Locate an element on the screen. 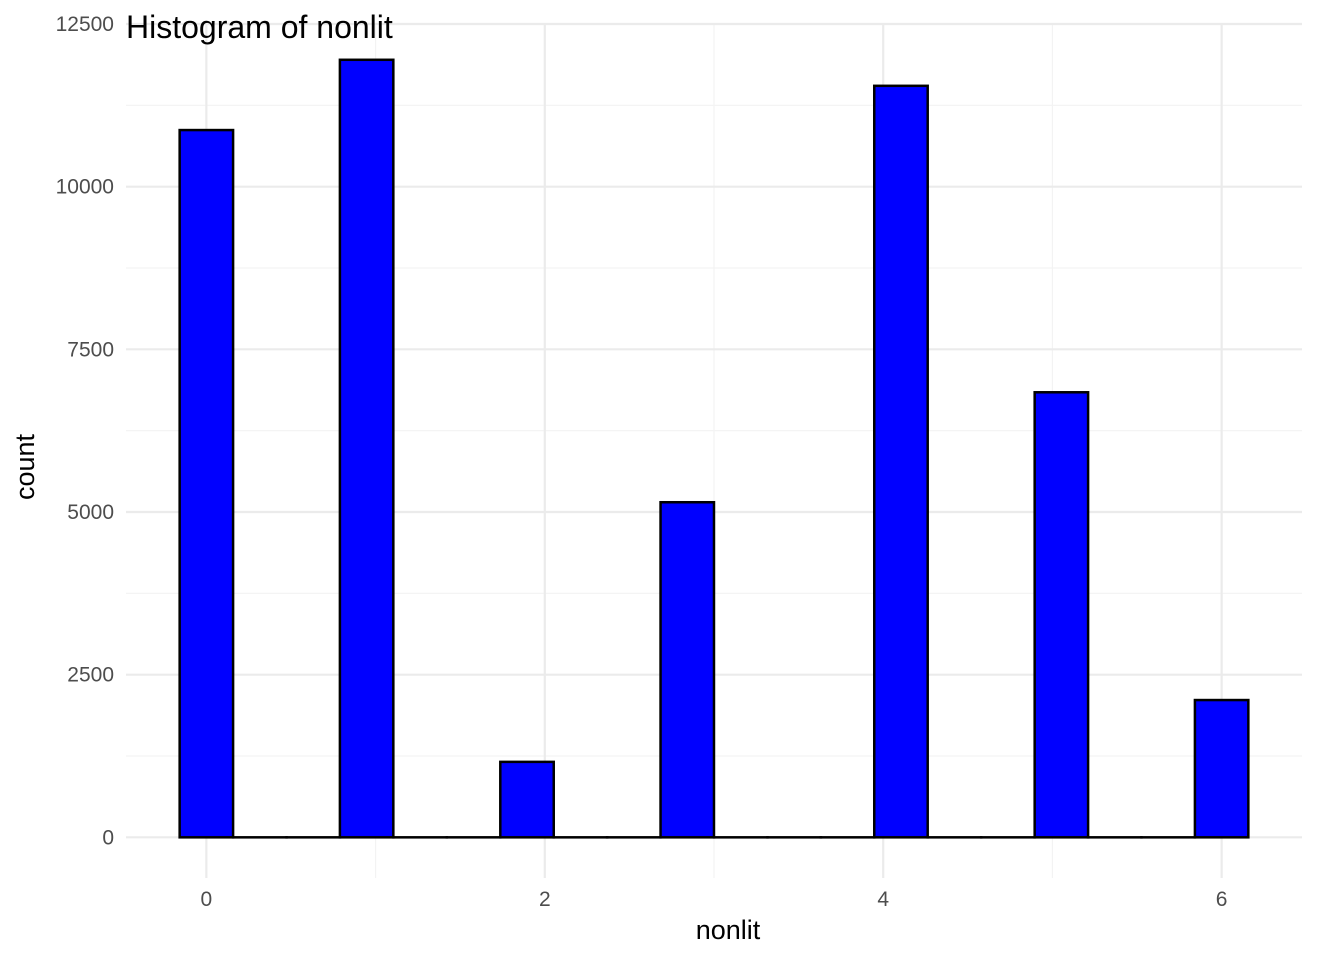  x-tick-label: 4 is located at coordinates (883, 899).